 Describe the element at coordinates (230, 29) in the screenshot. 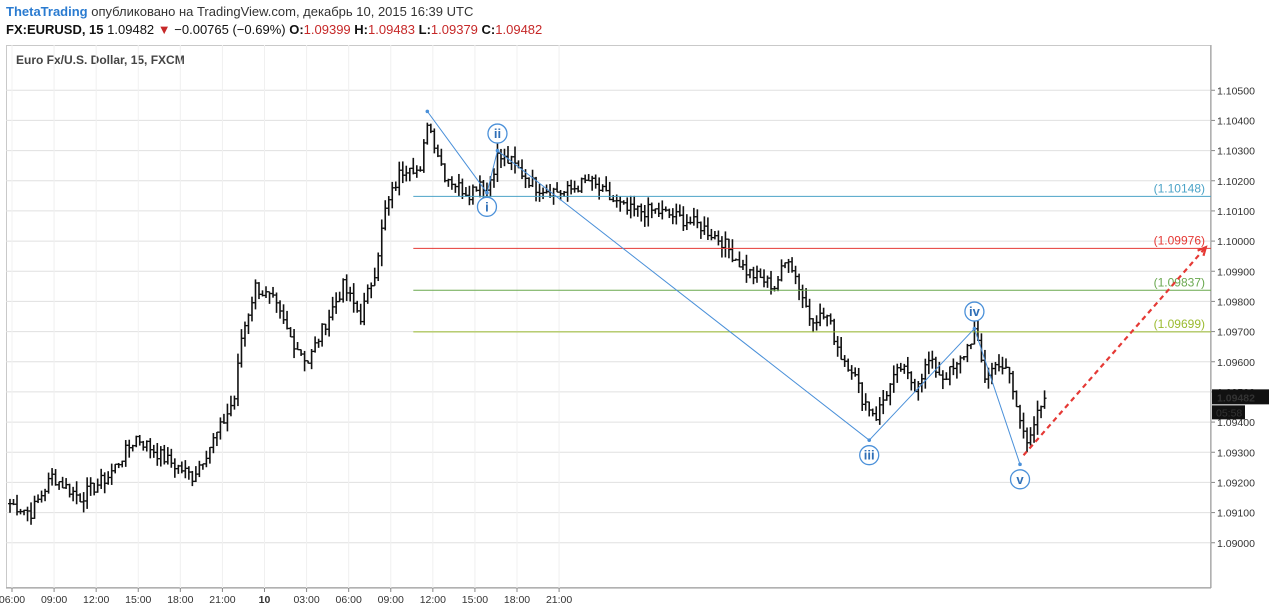

I see `price-change: −0.00765 (−0.69%)` at that location.